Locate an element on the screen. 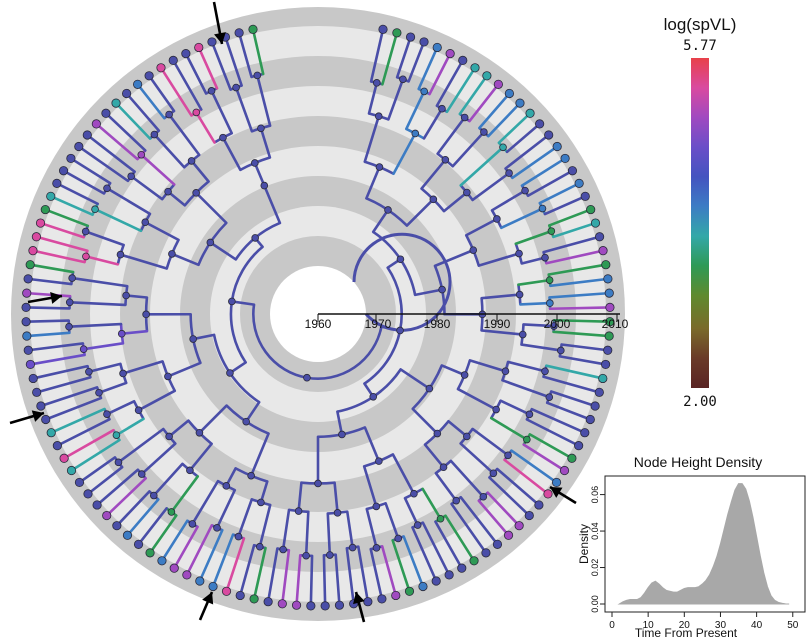 This screenshot has width=809, height=640. time-tick-label: 1960 is located at coordinates (318, 324).